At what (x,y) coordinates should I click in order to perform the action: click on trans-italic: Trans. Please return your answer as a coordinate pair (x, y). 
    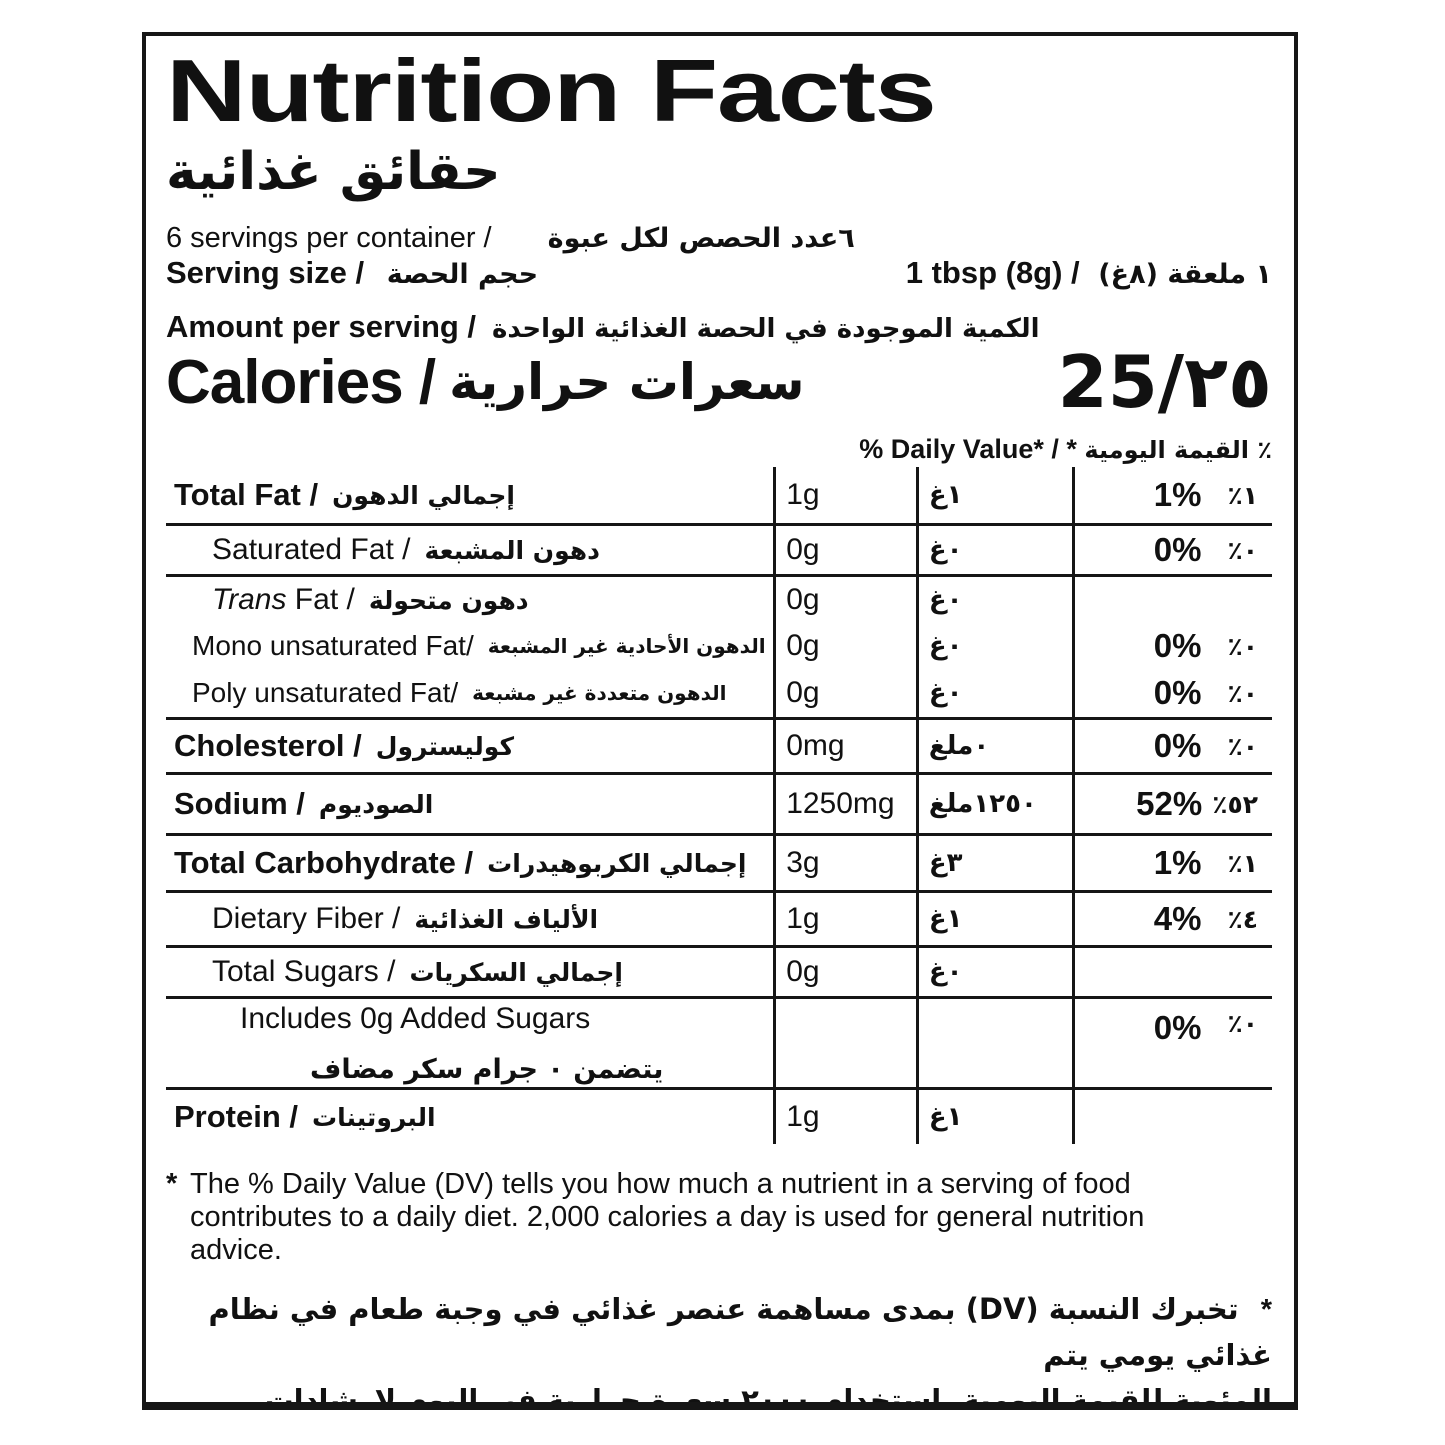
    Looking at the image, I should click on (249, 599).